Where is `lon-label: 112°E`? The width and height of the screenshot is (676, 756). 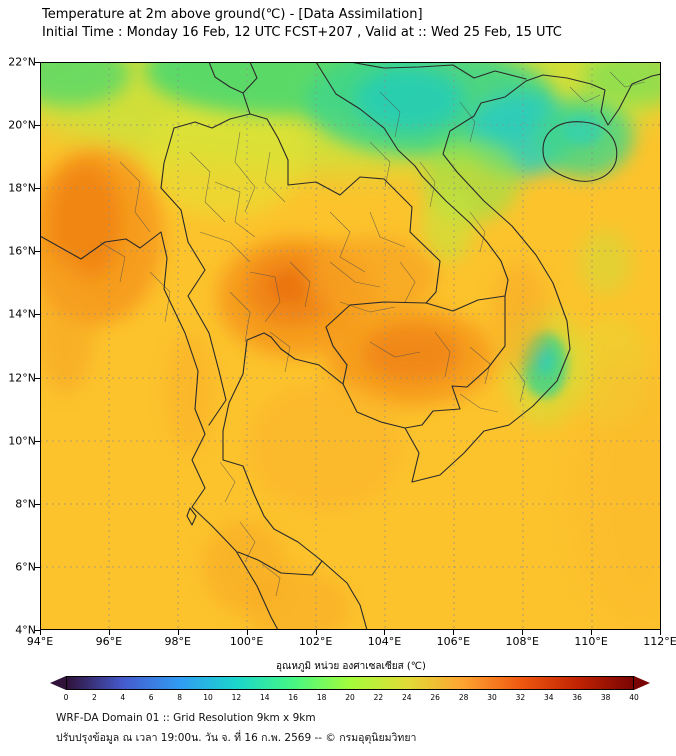
lon-label: 112°E is located at coordinates (659, 641).